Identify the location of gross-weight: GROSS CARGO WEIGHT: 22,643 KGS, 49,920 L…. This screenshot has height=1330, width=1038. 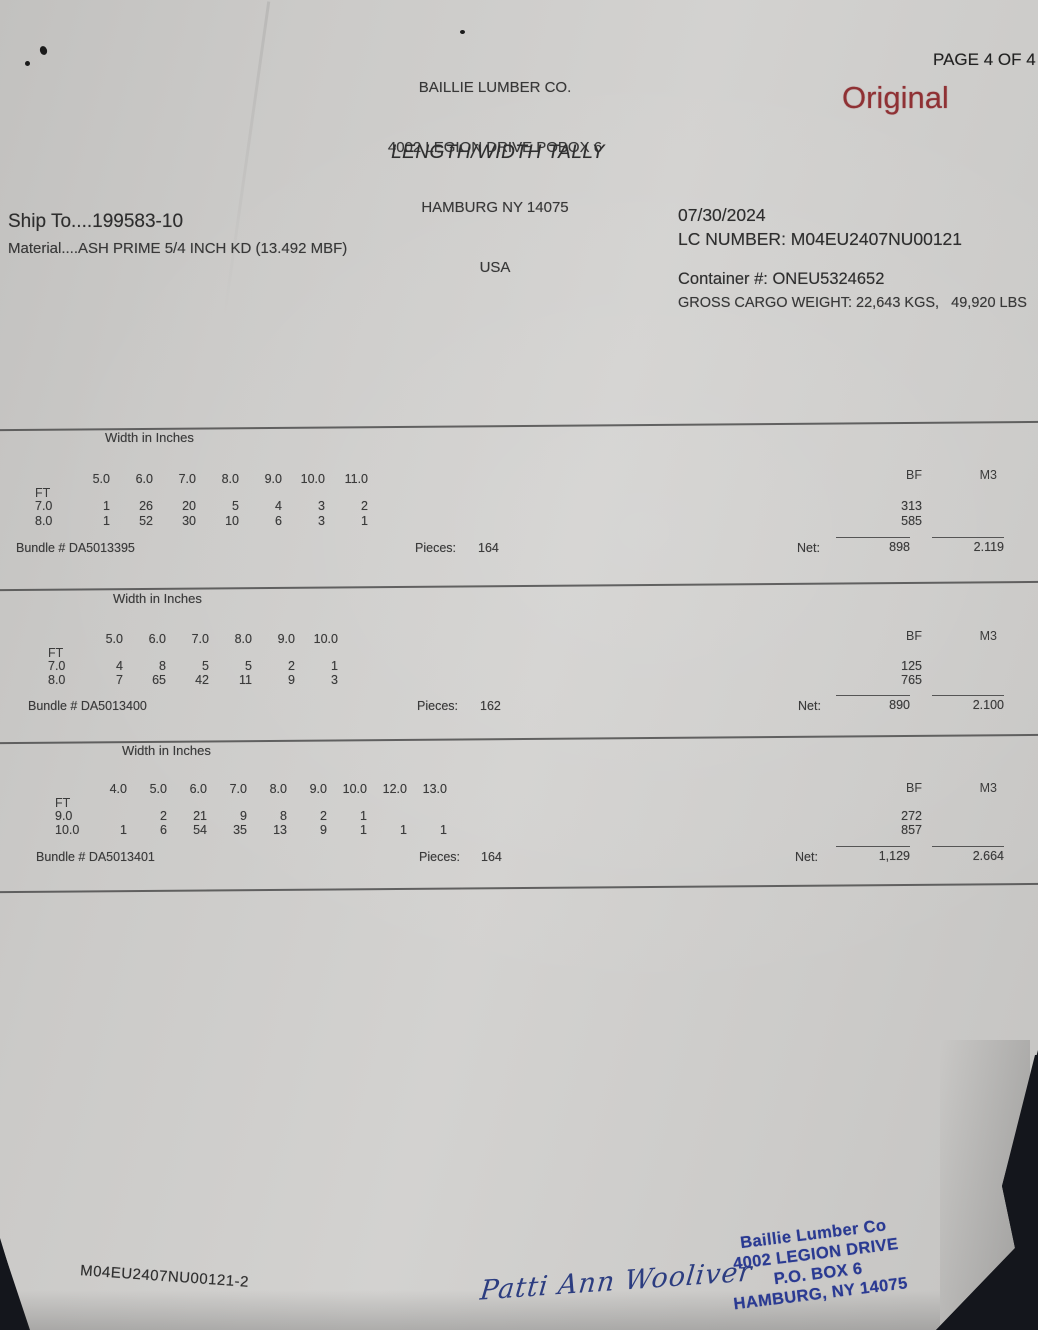
(852, 303).